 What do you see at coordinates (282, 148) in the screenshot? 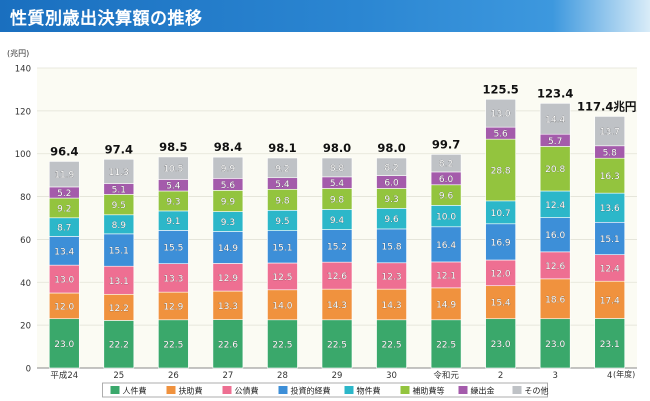
I see `bar-total-label: 98.1` at bounding box center [282, 148].